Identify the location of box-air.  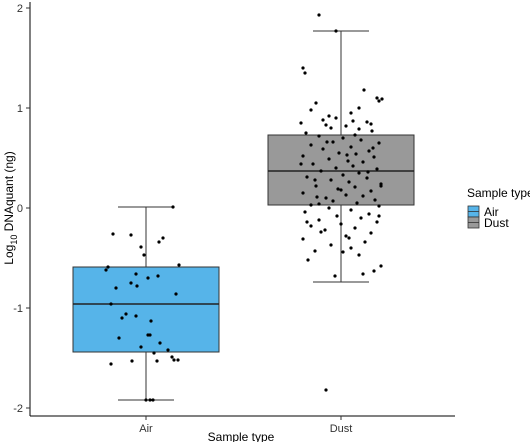
(146, 303).